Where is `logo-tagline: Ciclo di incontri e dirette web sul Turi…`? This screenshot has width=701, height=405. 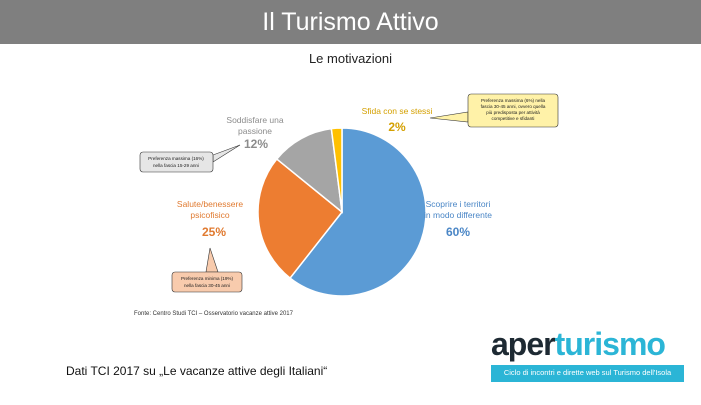
logo-tagline: Ciclo di incontri e dirette web sul Turi… is located at coordinates (587, 372).